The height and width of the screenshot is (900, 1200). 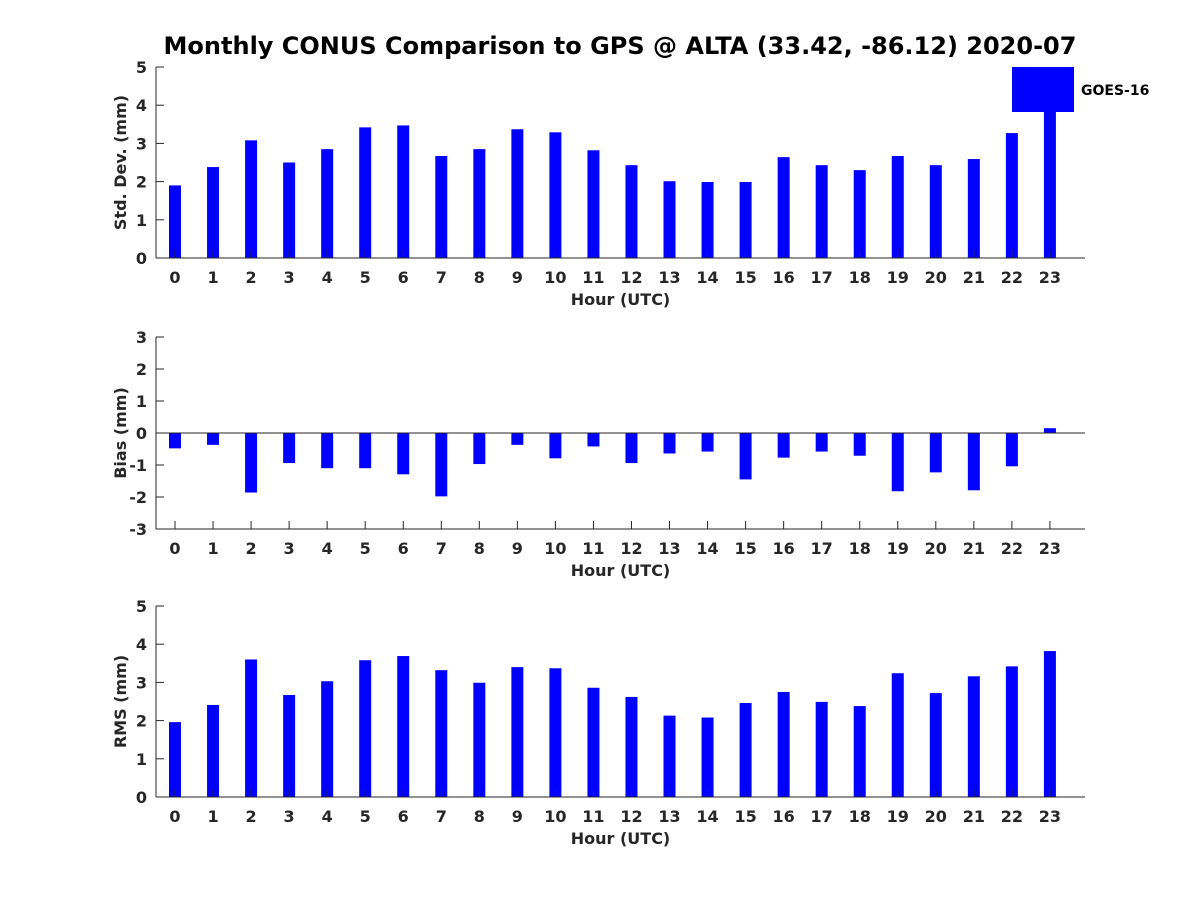 What do you see at coordinates (593, 816) in the screenshot?
I see `x-tick-label-2: 11` at bounding box center [593, 816].